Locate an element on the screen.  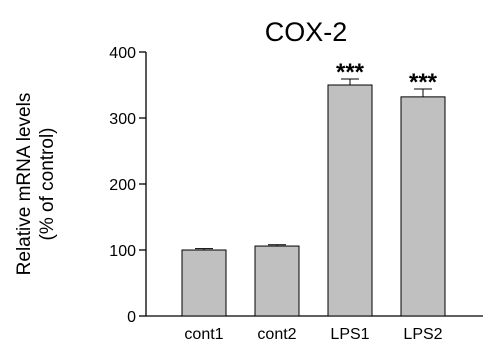
x-tick-label: LPS1 is located at coordinates (349, 334).